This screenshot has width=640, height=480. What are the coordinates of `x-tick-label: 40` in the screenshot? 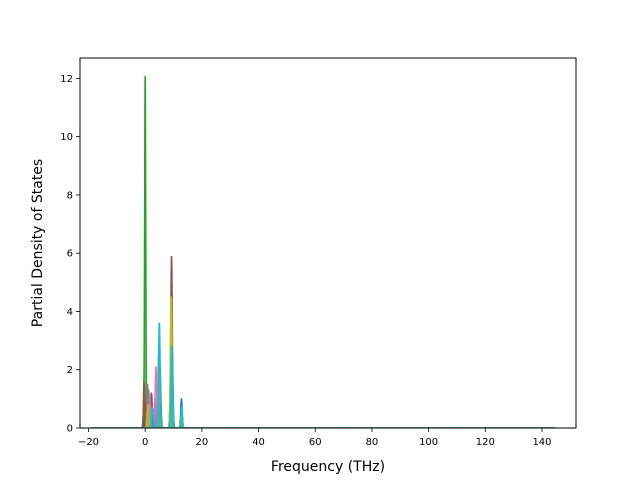 It's located at (258, 442).